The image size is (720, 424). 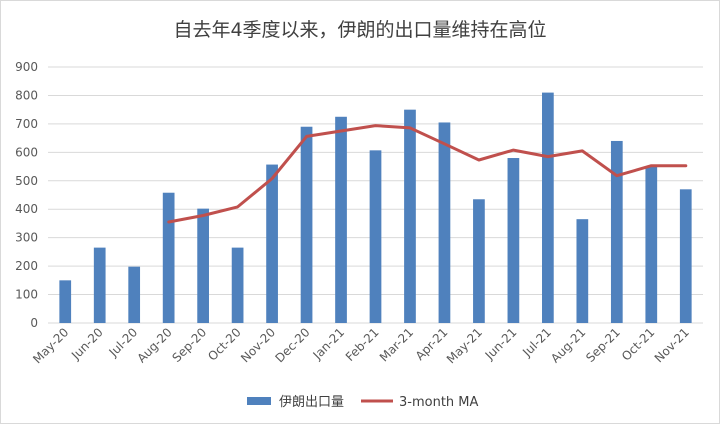 I want to click on x-tick-label: Jun-20, so click(x=87, y=344).